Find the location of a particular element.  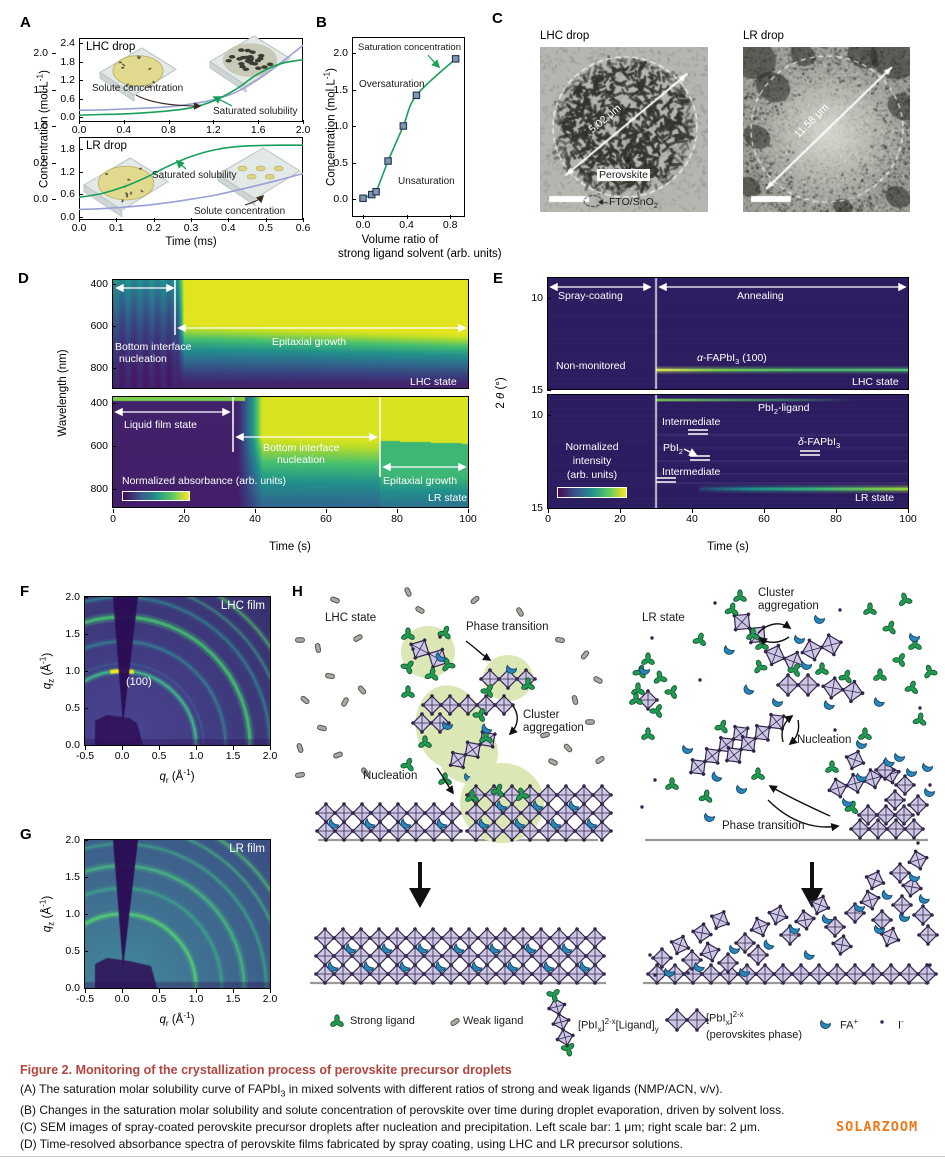

a-bottom-ytick: 1.8 is located at coordinates (67, 148).